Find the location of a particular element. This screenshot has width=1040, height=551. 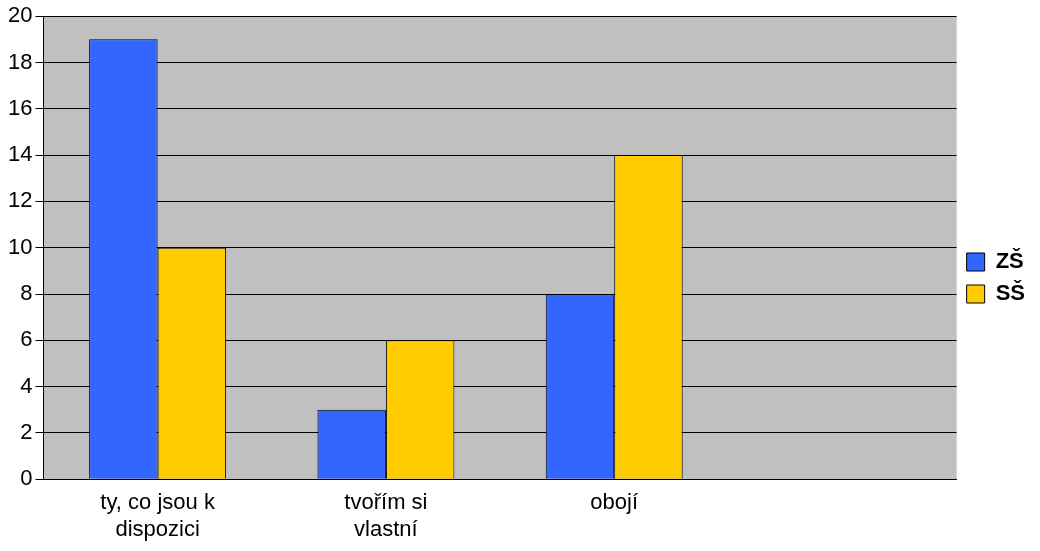

y-tick-label: 18 is located at coordinates (20, 61).